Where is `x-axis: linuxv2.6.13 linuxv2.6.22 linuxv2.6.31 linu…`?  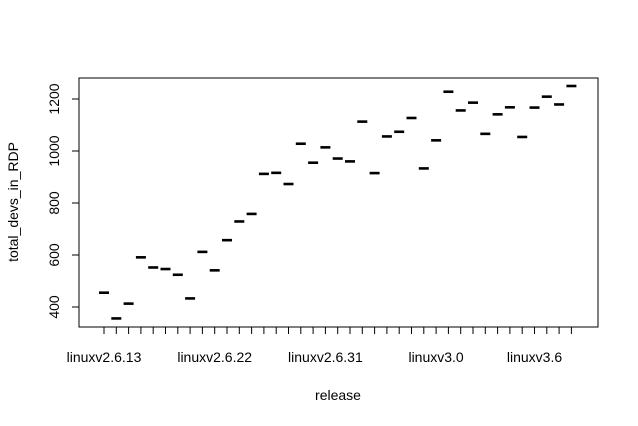 x-axis: linuxv2.6.13 linuxv2.6.22 linuxv2.6.31 linu… is located at coordinates (319, 345).